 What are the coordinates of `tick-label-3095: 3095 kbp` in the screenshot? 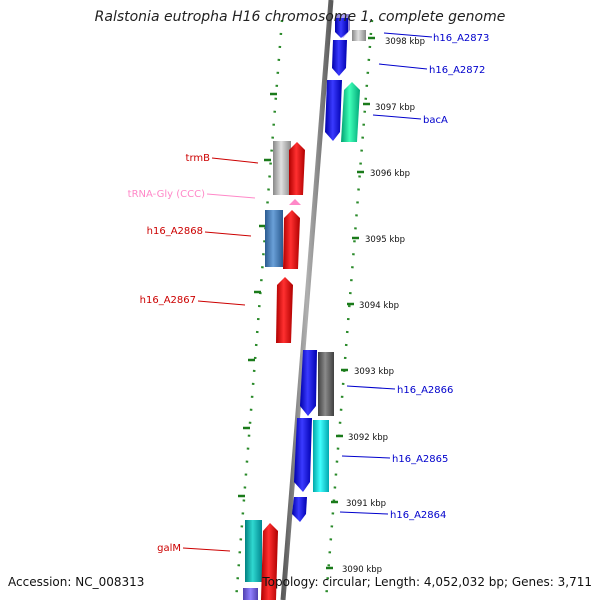 It's located at (385, 240).